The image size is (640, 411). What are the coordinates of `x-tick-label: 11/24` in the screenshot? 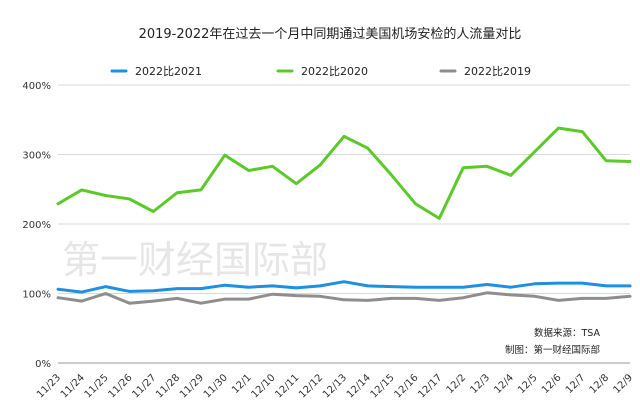 It's located at (73, 386).